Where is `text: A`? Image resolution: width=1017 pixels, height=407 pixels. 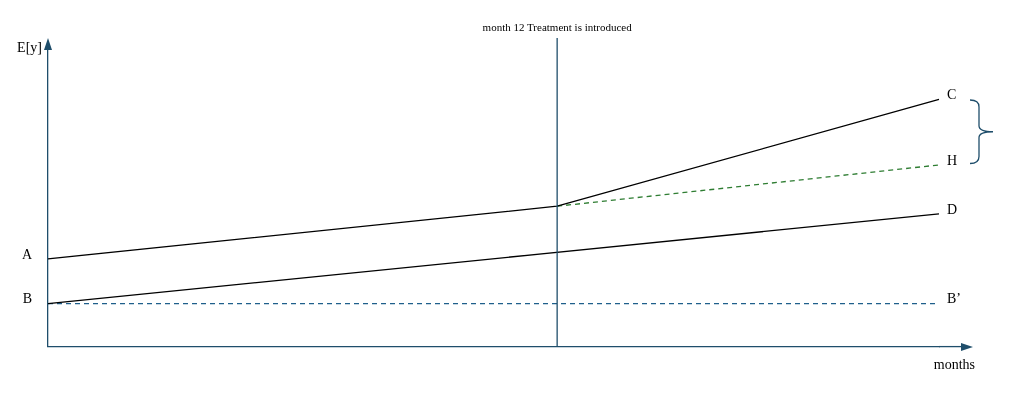 text: A is located at coordinates (27, 254).